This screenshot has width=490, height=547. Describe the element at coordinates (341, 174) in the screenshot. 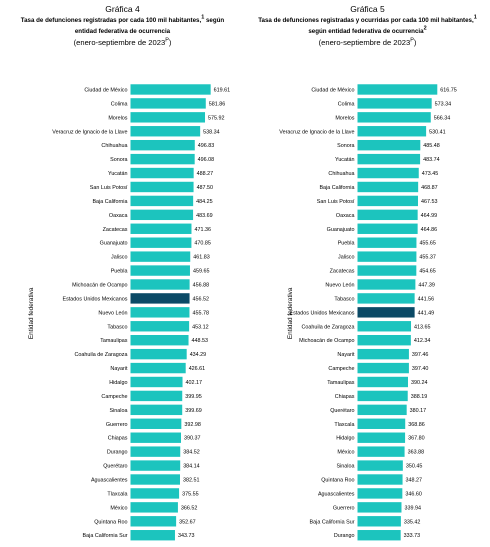

I see `category-label-chihuahua: Chihuahua` at that location.